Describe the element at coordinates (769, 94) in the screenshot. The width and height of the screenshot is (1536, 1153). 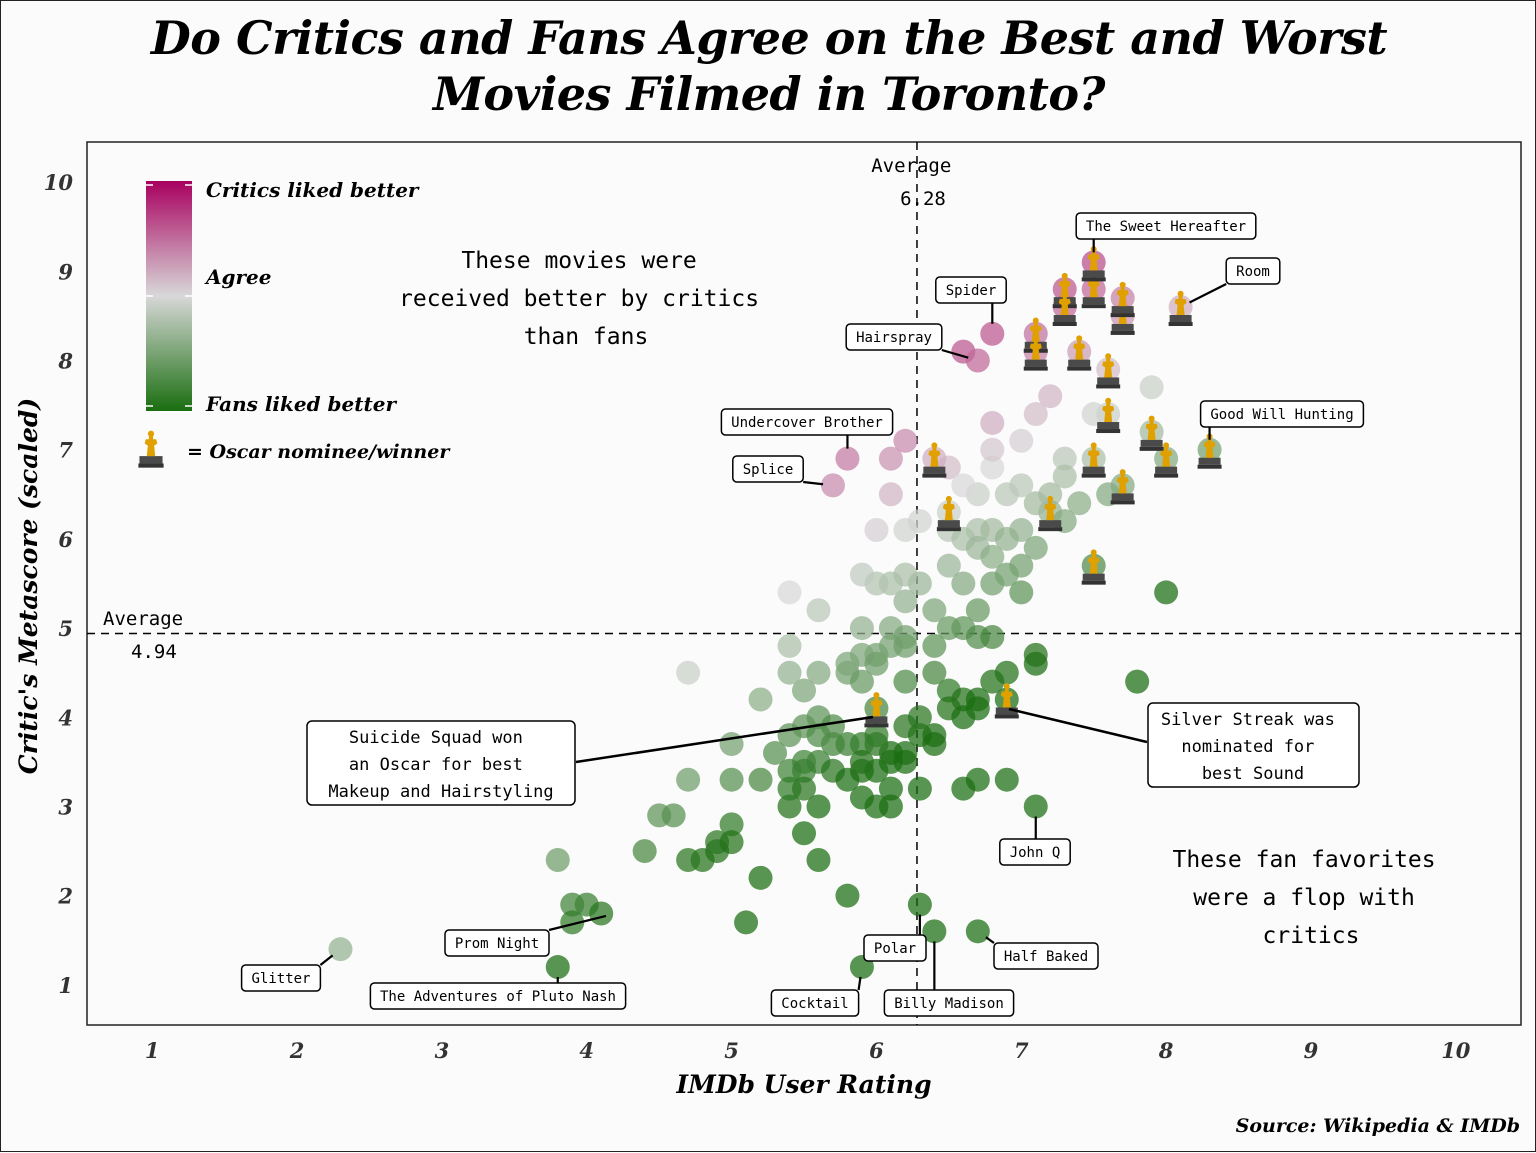
I see `chart-title-line2: Movies Filmed in Toronto?` at that location.